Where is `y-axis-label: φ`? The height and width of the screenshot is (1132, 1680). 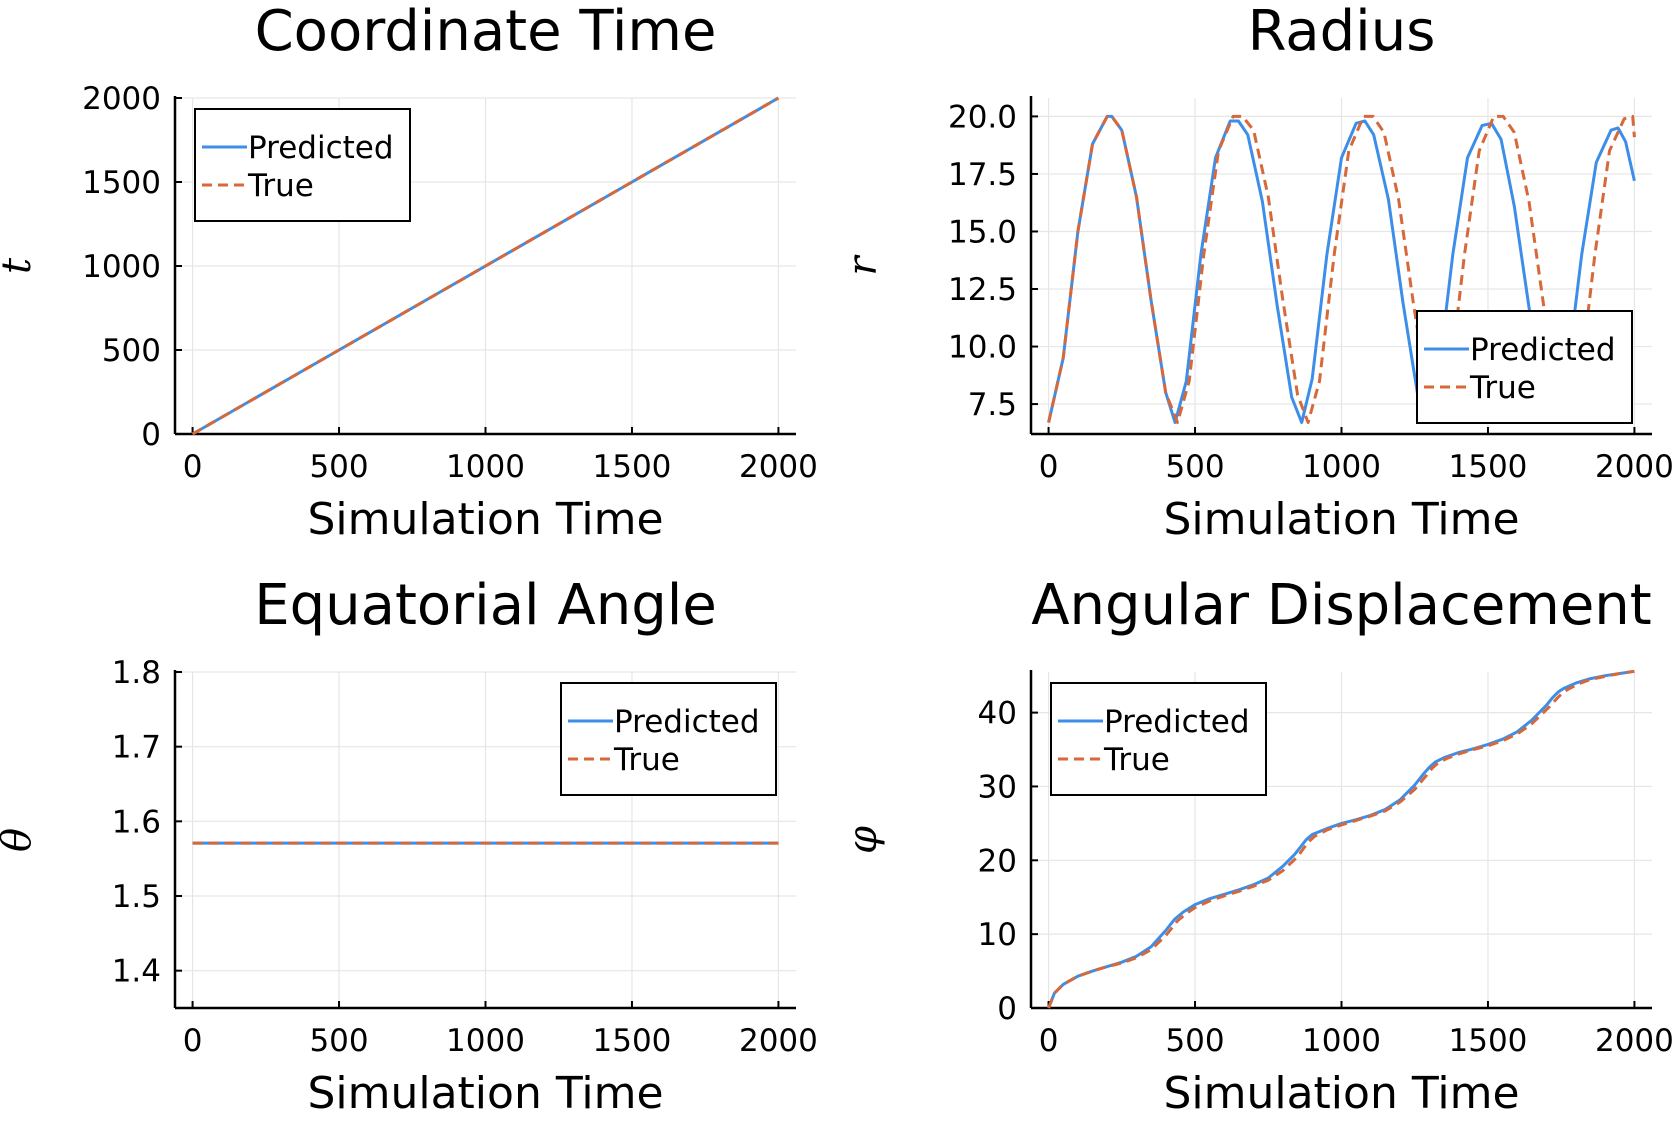
y-axis-label: φ is located at coordinates (863, 840).